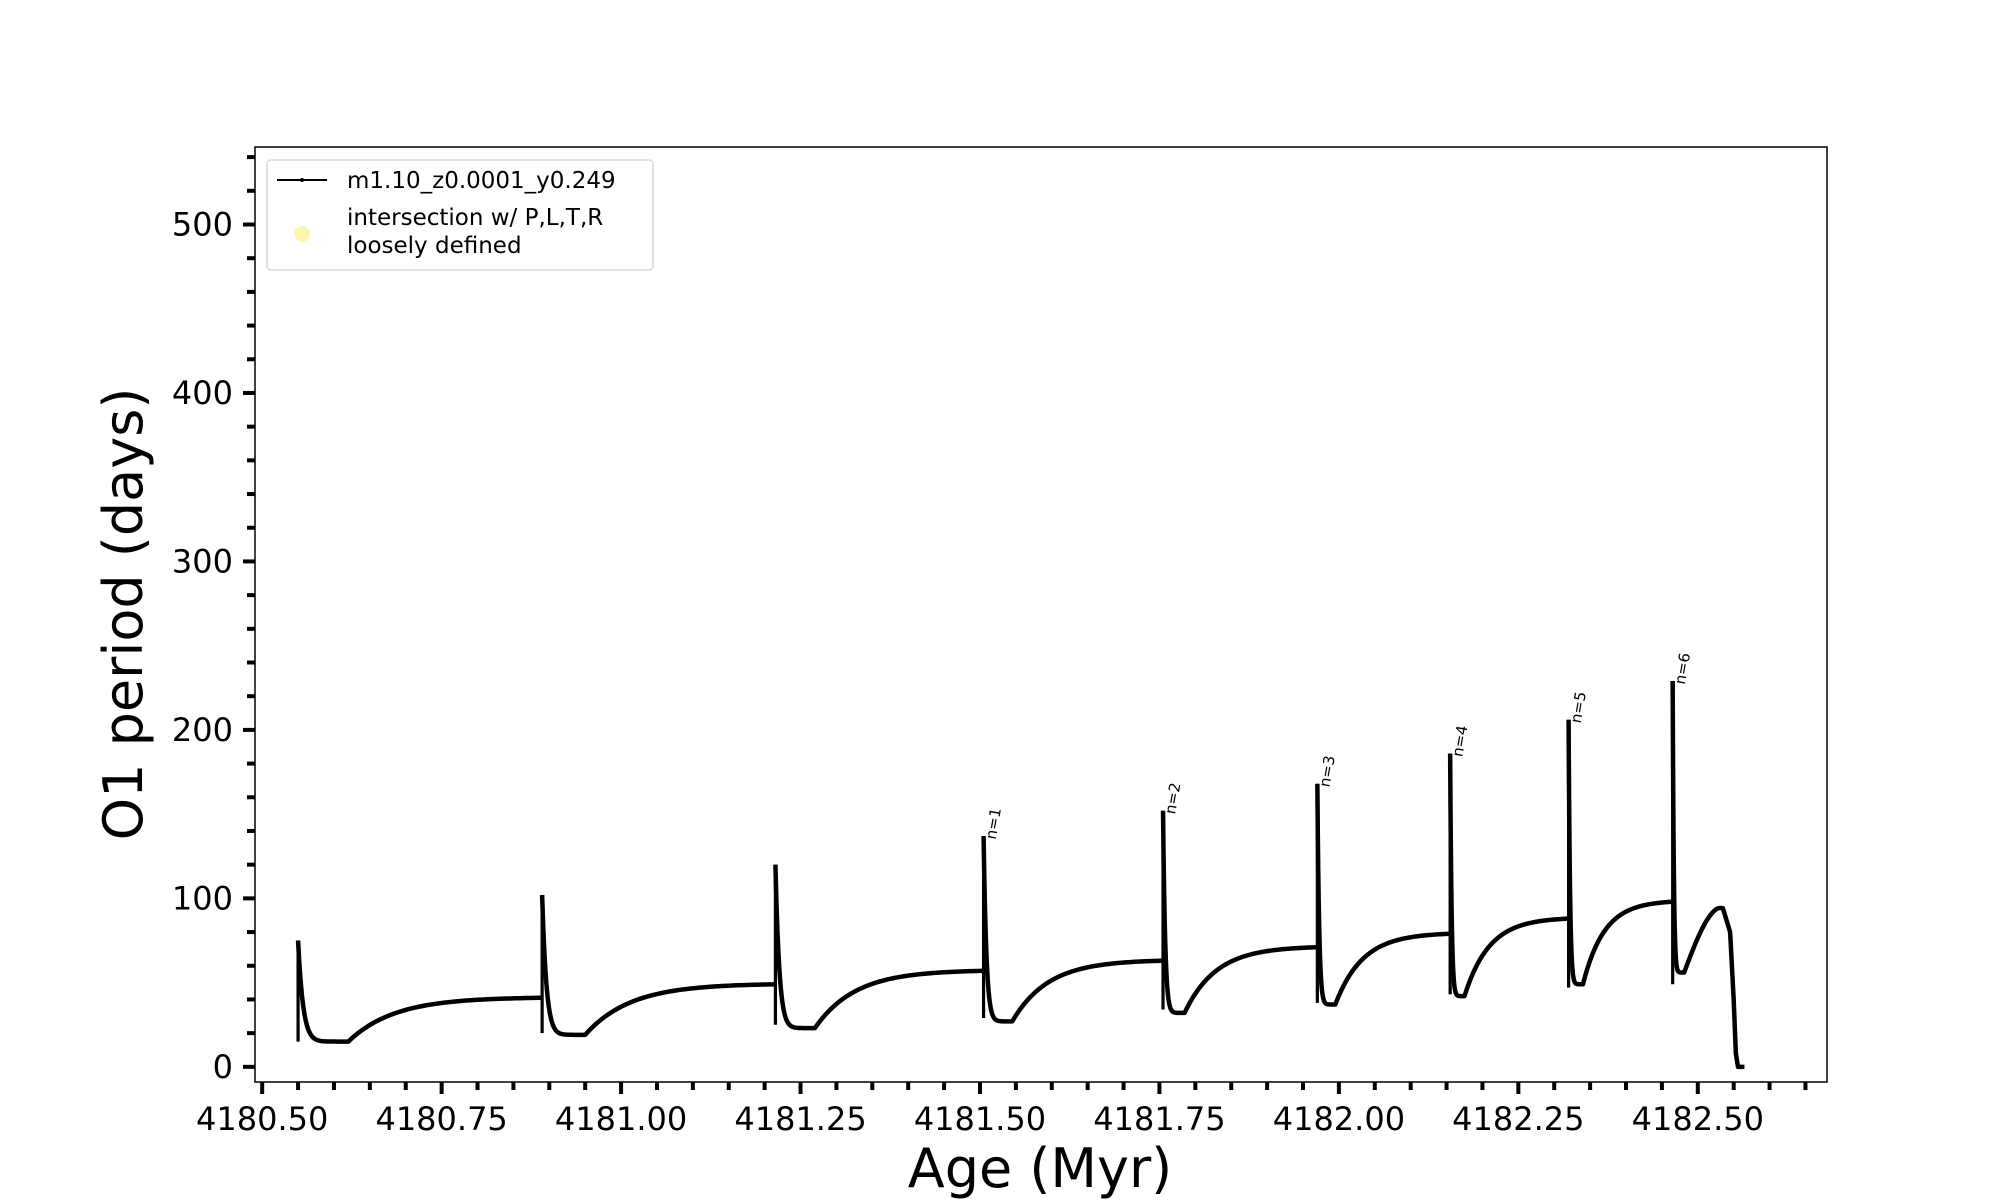 Image resolution: width=2000 pixels, height=1200 pixels. What do you see at coordinates (1518, 1119) in the screenshot?
I see `x-tick-label: 4182.25` at bounding box center [1518, 1119].